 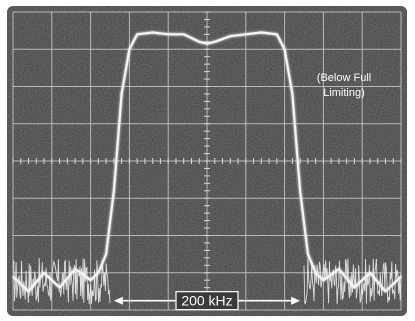 I want to click on bandwidth-label: 200 kHz, so click(x=206, y=301).